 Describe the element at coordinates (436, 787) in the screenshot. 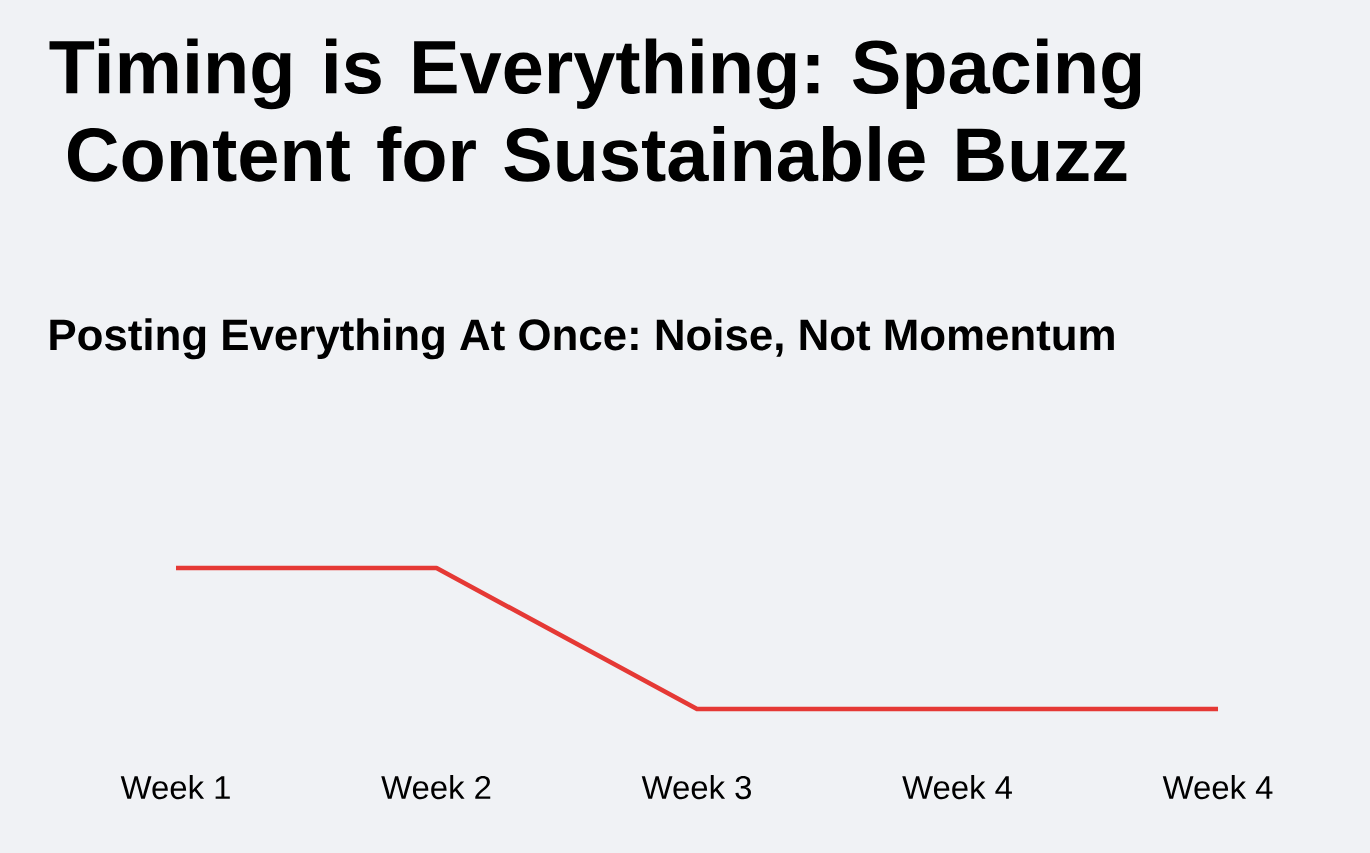

I see `x-tick-label: Week 2` at that location.